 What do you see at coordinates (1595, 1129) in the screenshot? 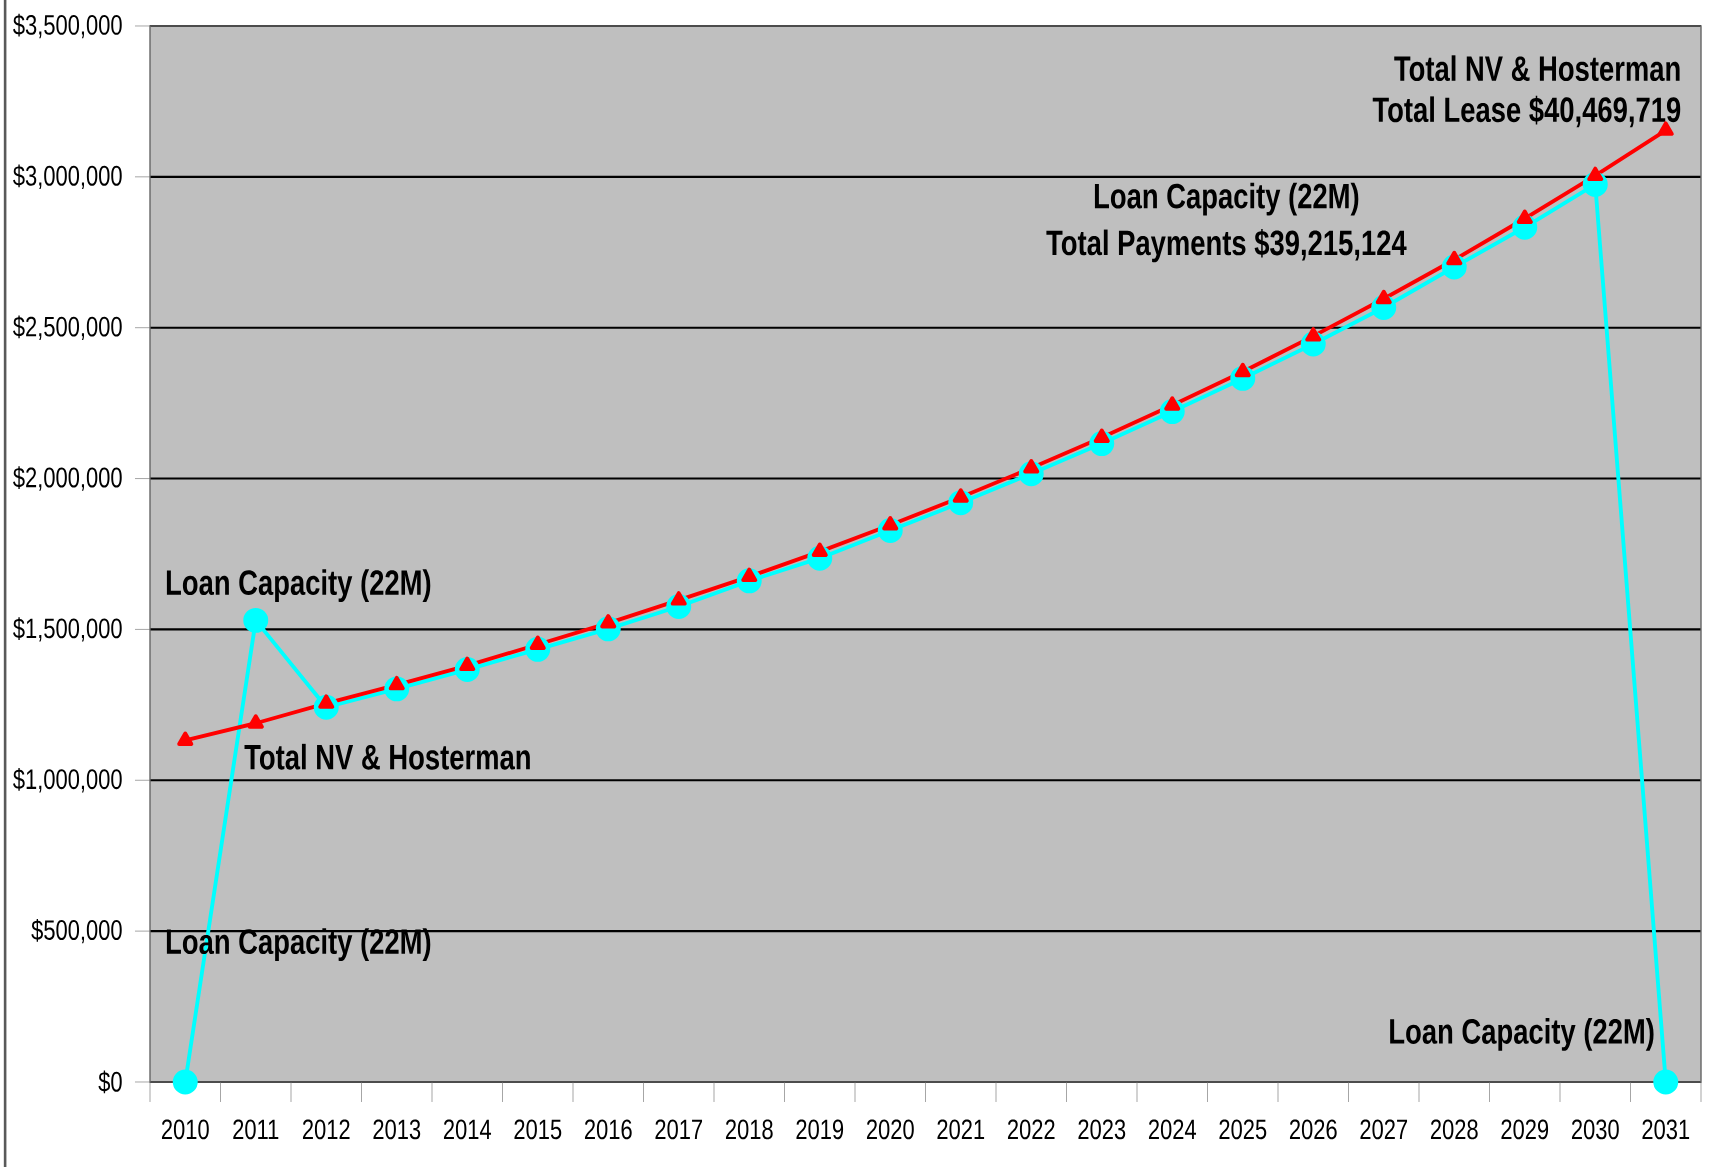
I see `x-tick-label: 2030` at bounding box center [1595, 1129].